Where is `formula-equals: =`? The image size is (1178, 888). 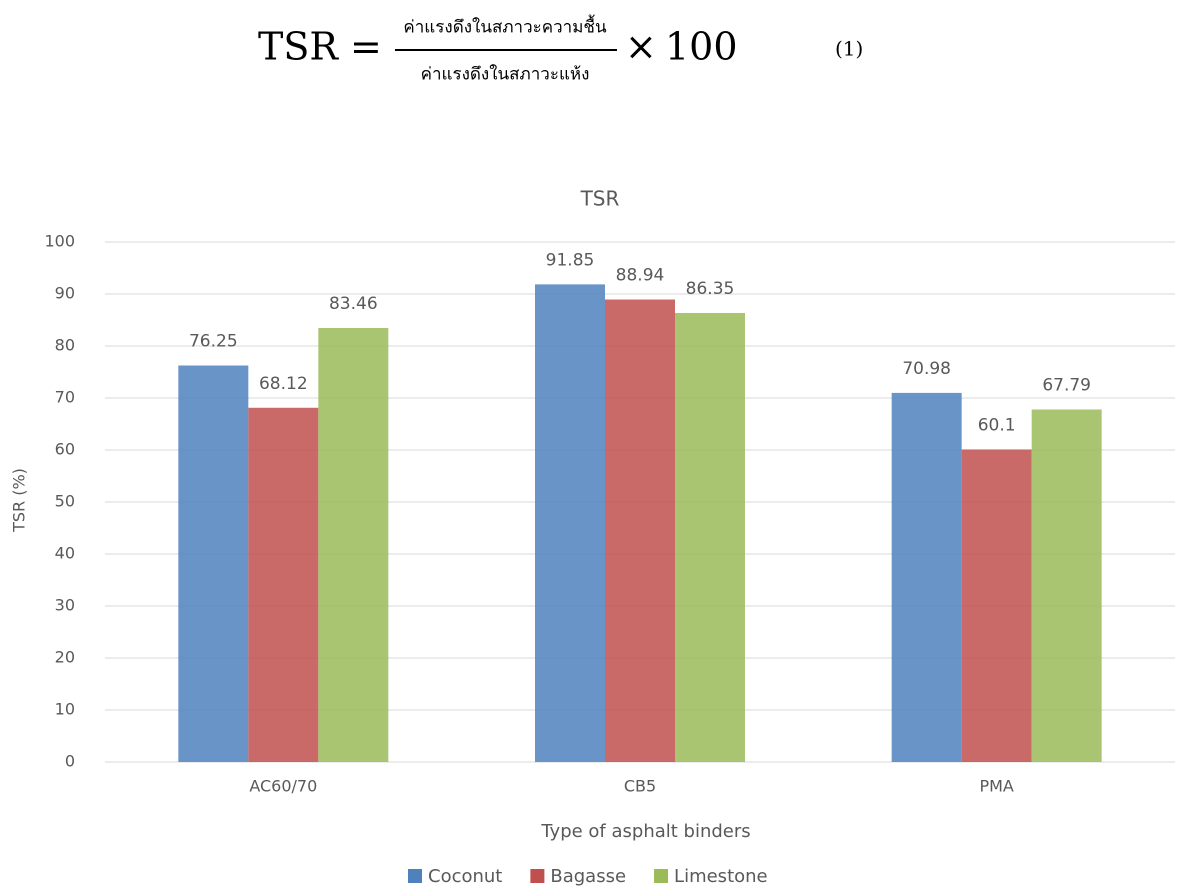 formula-equals: = is located at coordinates (366, 47).